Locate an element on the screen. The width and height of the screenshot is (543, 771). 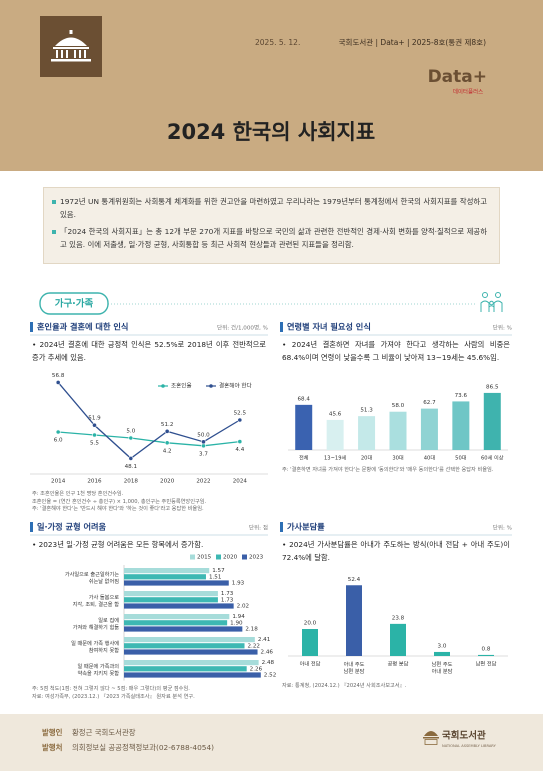
family-icon is located at coordinates (491, 302).